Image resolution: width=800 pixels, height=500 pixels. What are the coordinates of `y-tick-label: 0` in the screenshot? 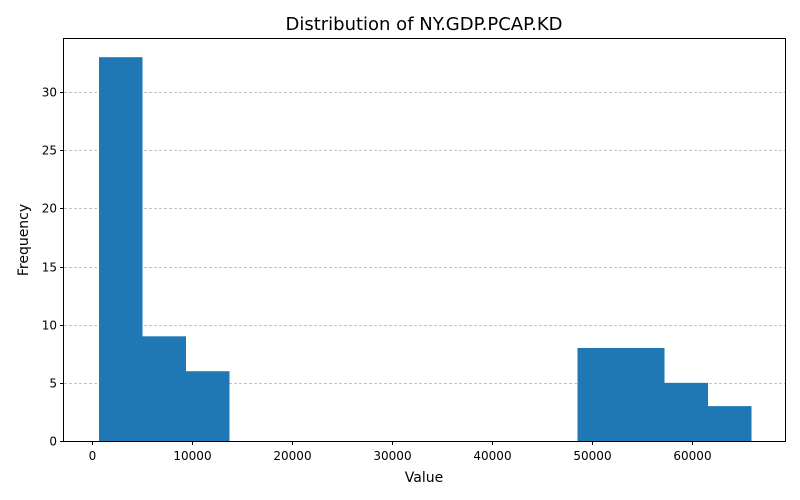 It's located at (53, 442).